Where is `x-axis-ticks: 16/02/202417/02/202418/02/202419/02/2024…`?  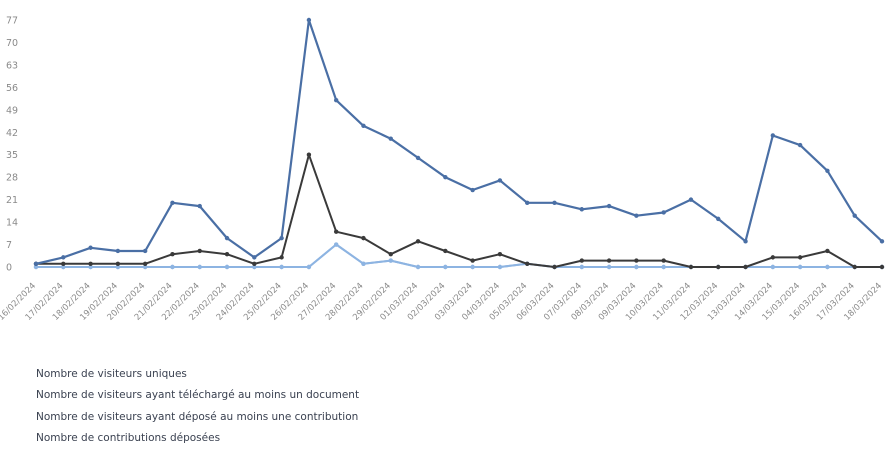
x-axis-ticks: 16/02/202417/02/202418/02/202419/02/2024… is located at coordinates (442, 302).